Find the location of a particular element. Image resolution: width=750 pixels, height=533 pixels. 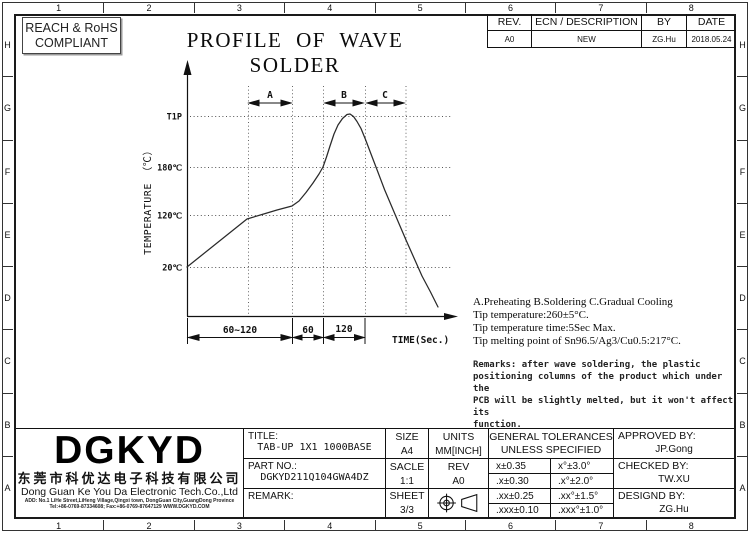

compliance-line2: COMPLIANT is located at coordinates (71, 42).